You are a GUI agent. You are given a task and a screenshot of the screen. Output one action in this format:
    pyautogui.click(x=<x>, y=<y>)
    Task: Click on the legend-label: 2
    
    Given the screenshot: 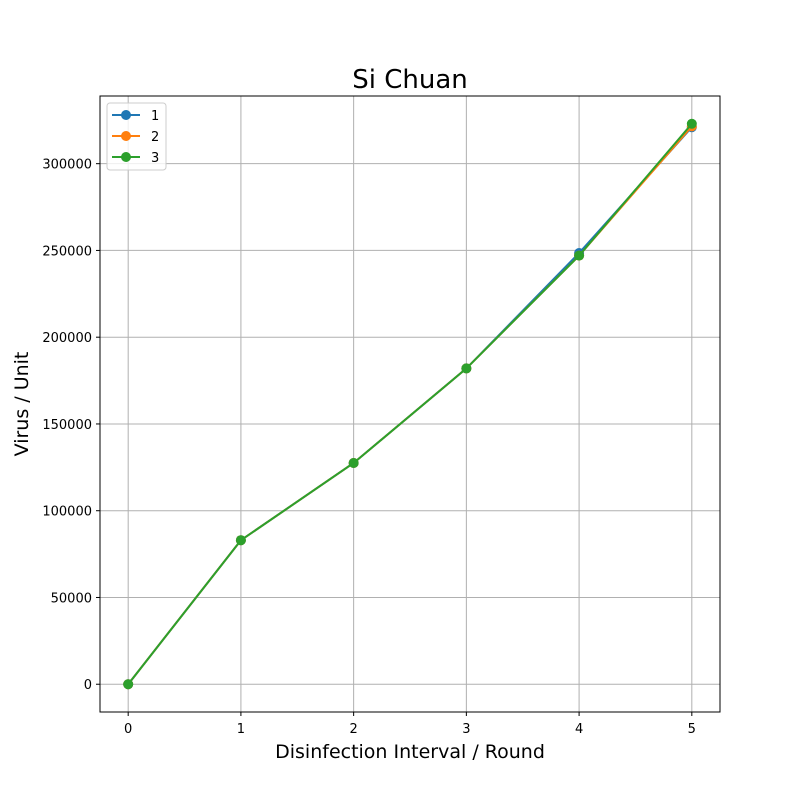 What is the action you would take?
    pyautogui.click(x=155, y=137)
    